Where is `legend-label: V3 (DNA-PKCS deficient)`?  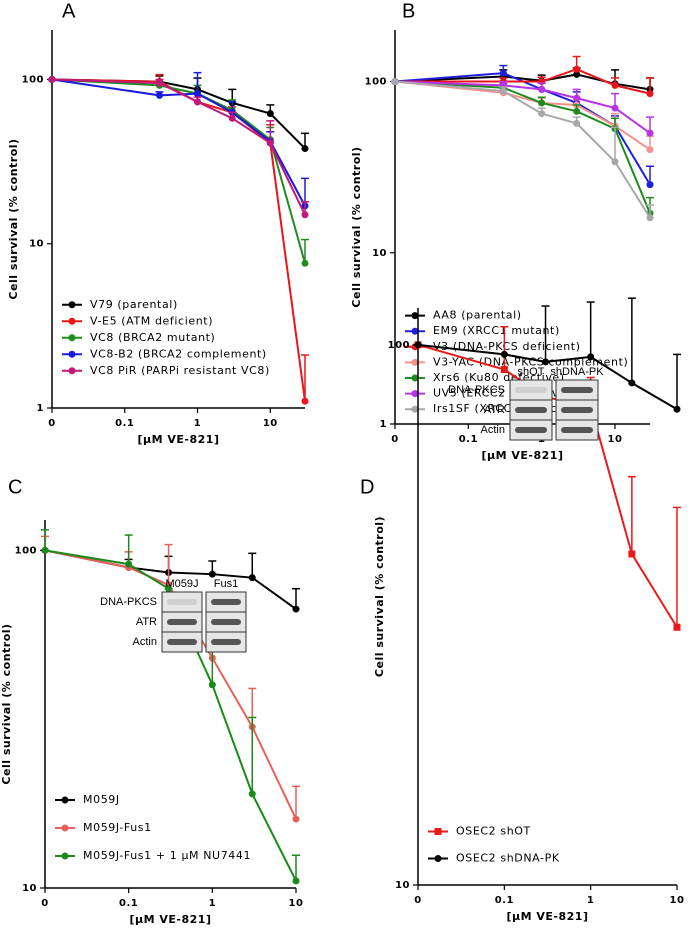
legend-label: V3 (DNA-PKCS deficient) is located at coordinates (507, 346).